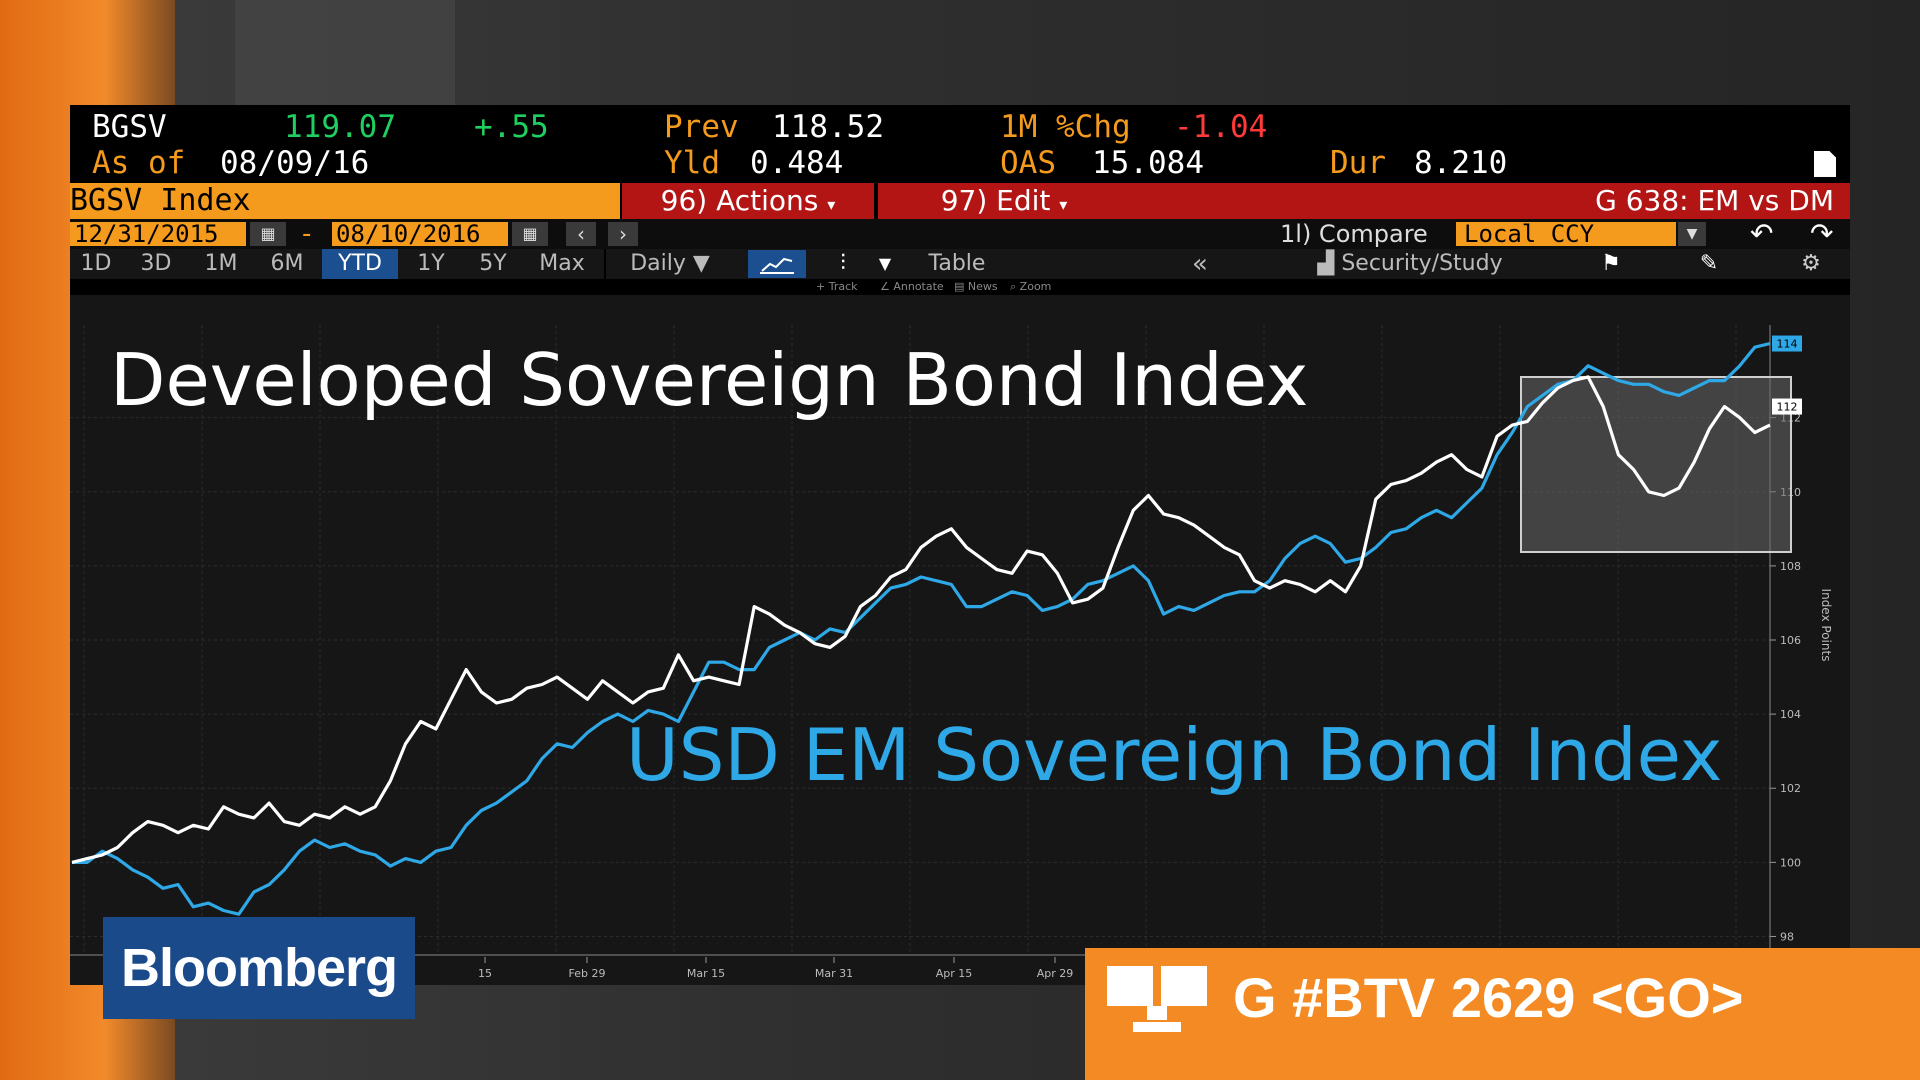  I want to click on bar-chart-icon: ⫶, so click(843, 263).